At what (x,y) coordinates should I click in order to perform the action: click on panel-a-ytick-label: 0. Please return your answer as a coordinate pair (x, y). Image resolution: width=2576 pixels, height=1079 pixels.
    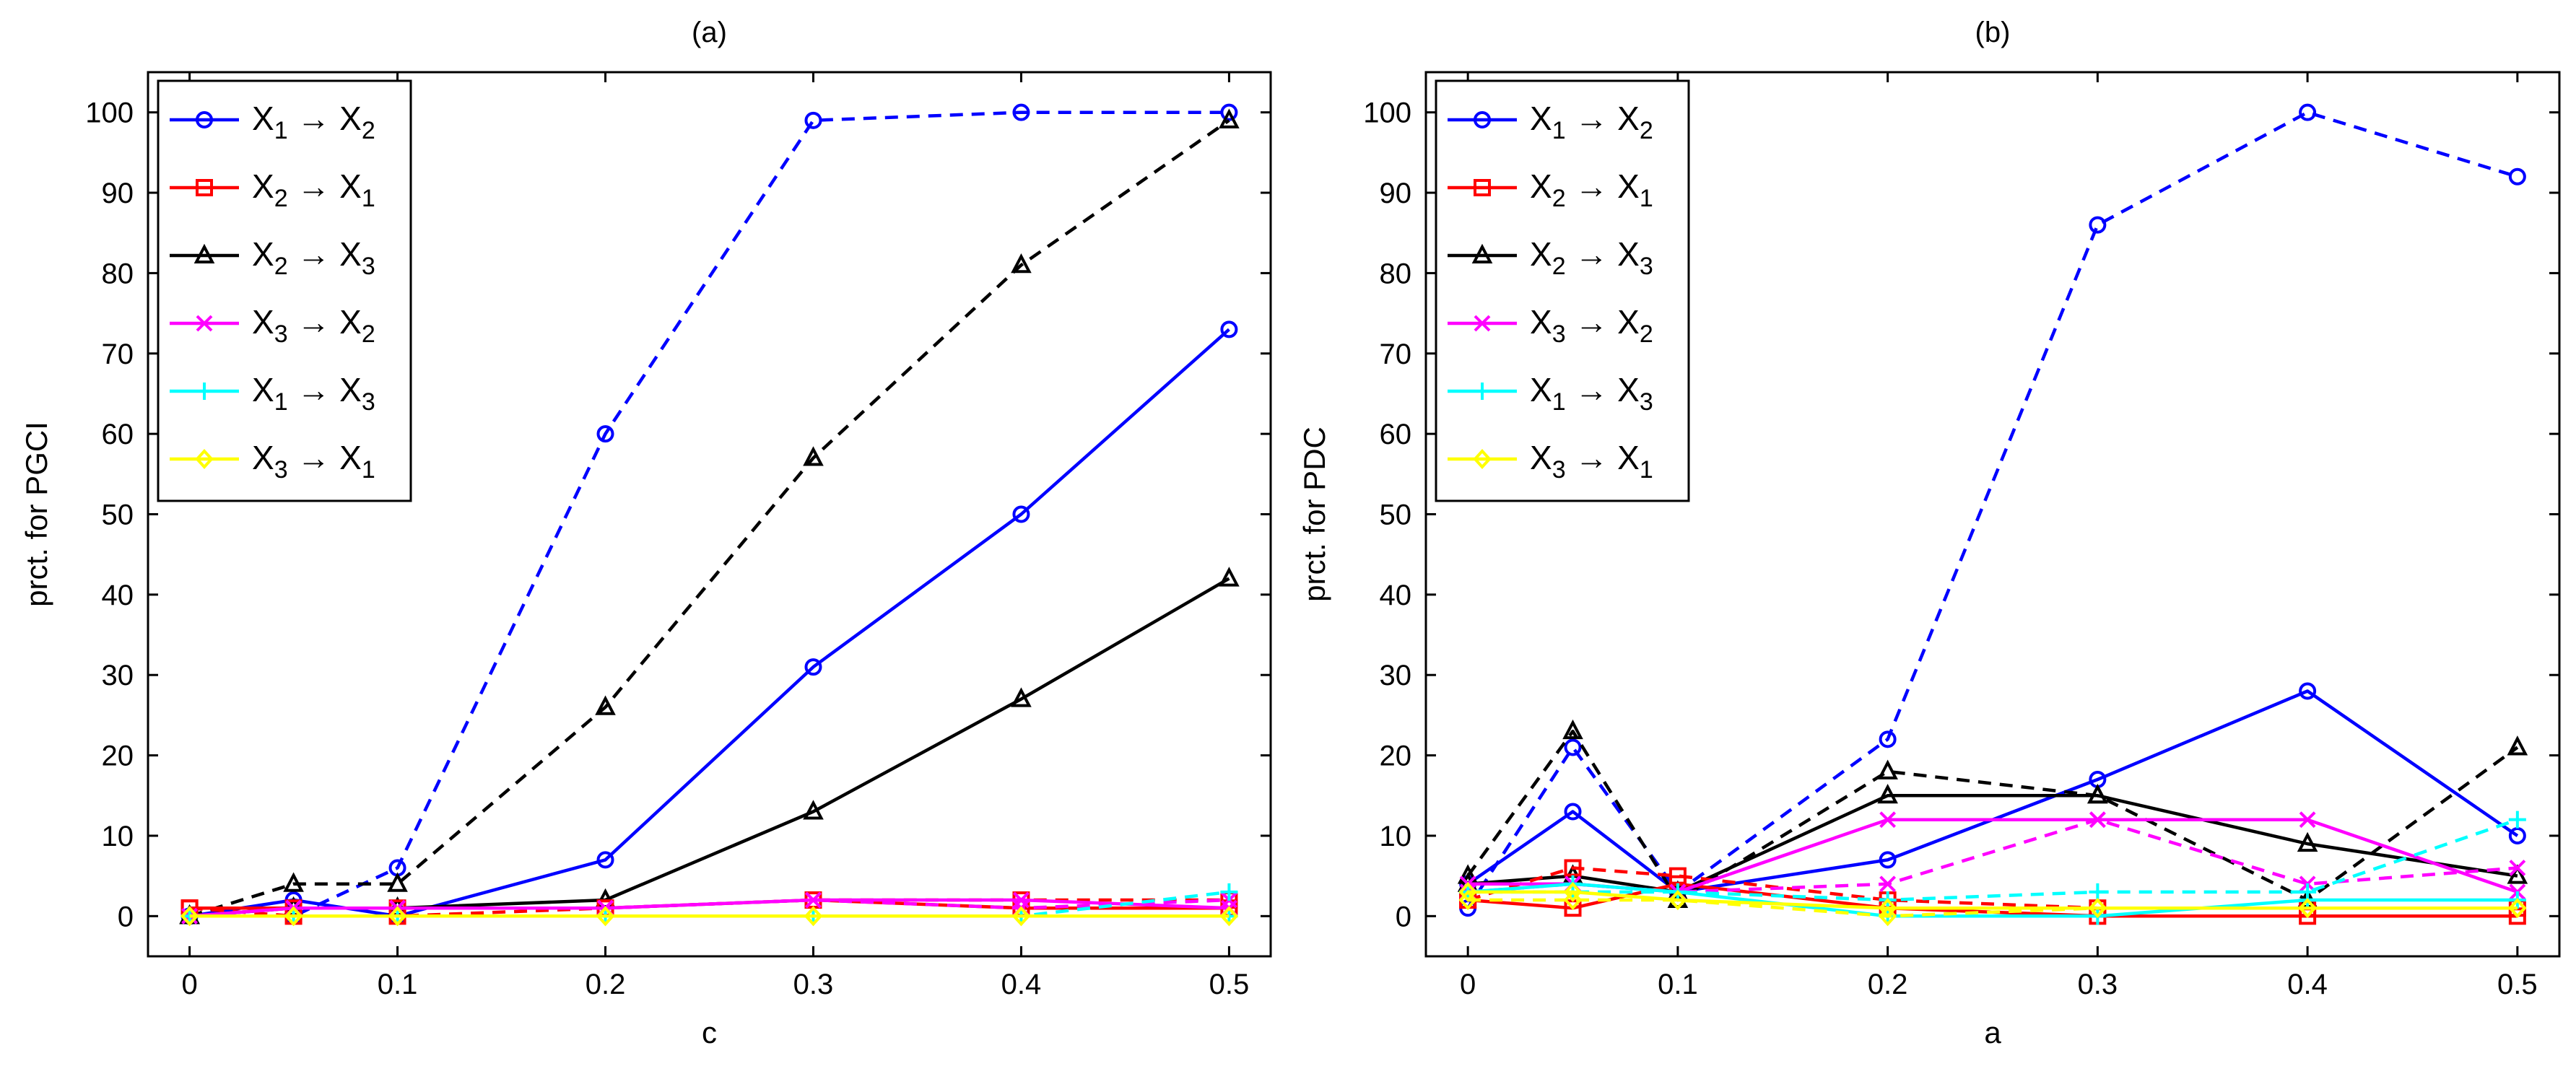
    Looking at the image, I should click on (126, 916).